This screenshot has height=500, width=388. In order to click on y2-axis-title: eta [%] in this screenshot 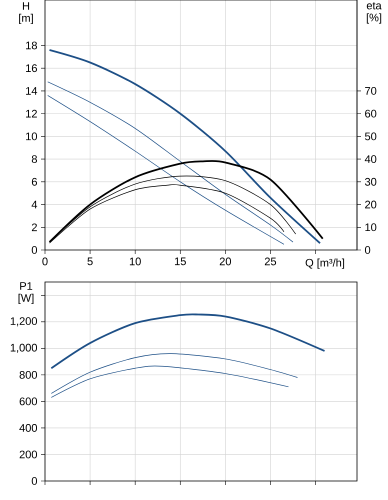, I will do `click(374, 13)`.